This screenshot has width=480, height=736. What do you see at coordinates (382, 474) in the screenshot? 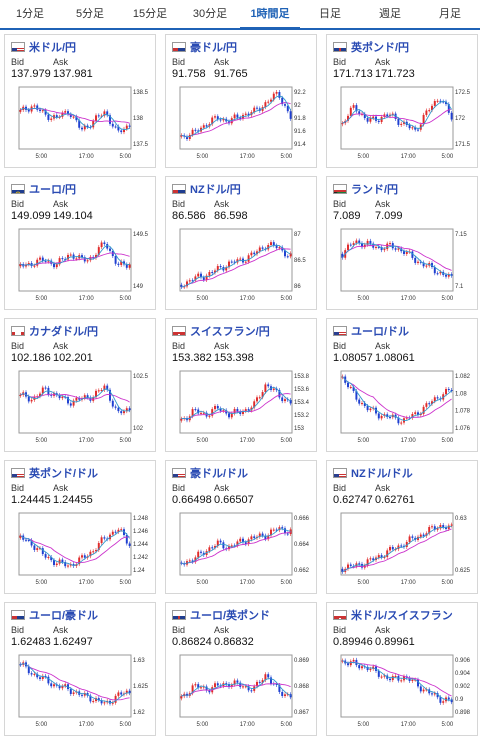
I see `pair-name: NZドル/ドル` at bounding box center [382, 474].